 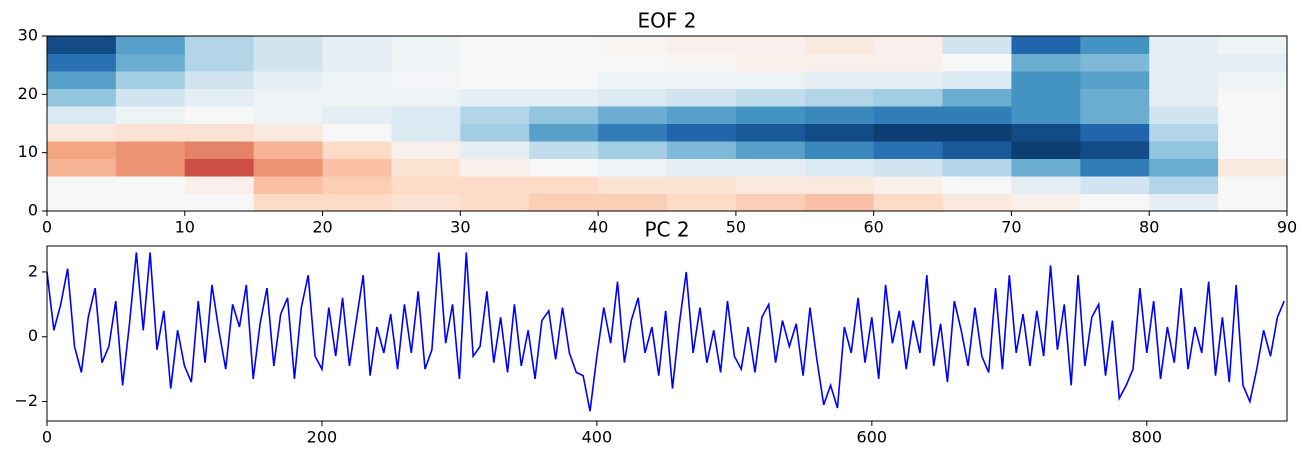 I want to click on x-tick-label: 400, so click(x=597, y=437).